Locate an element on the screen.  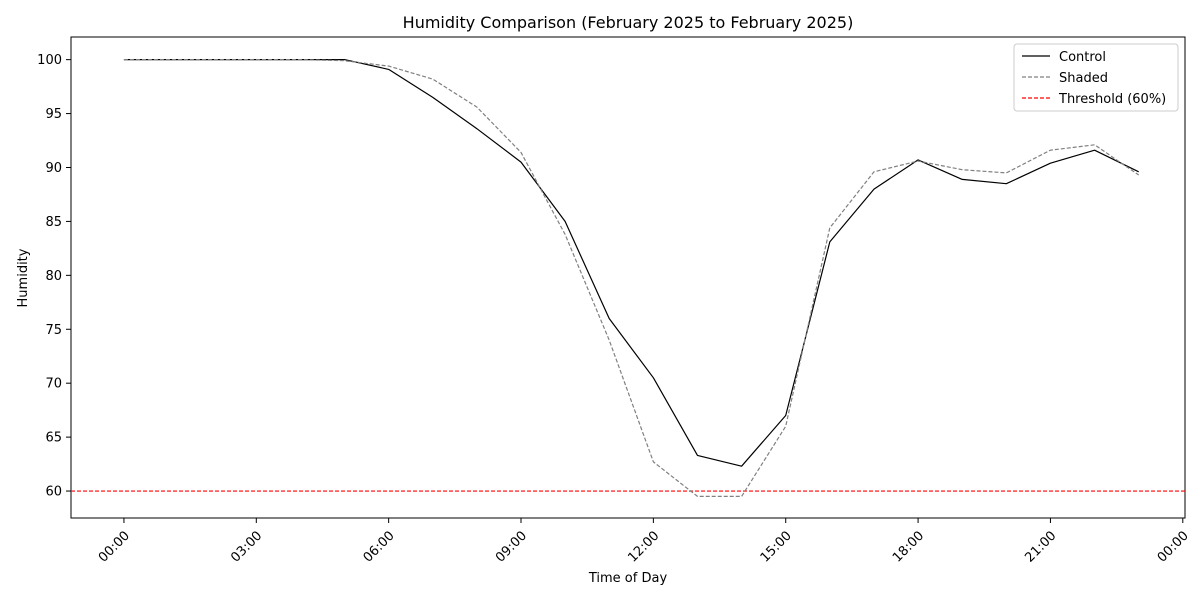
y-tick-label: 95 is located at coordinates (53, 114).